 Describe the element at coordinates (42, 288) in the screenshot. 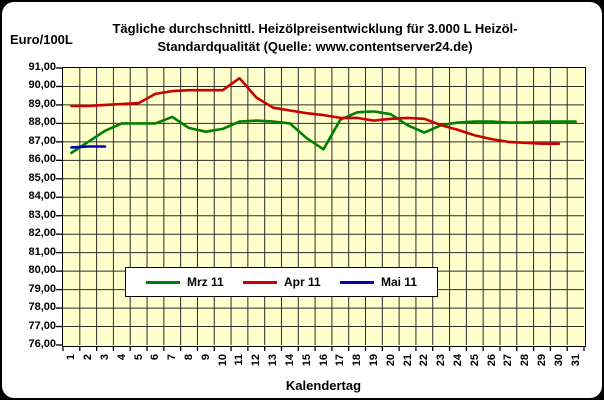

I see `y-axis-tick-label: 79,00` at that location.